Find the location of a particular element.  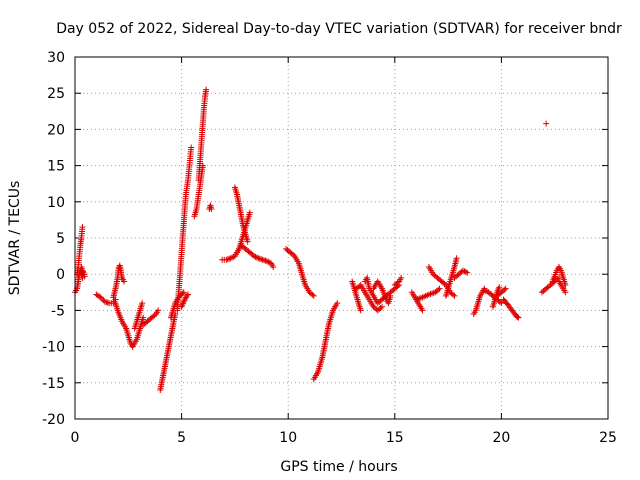

y-tick-label: 10 is located at coordinates (56, 203).